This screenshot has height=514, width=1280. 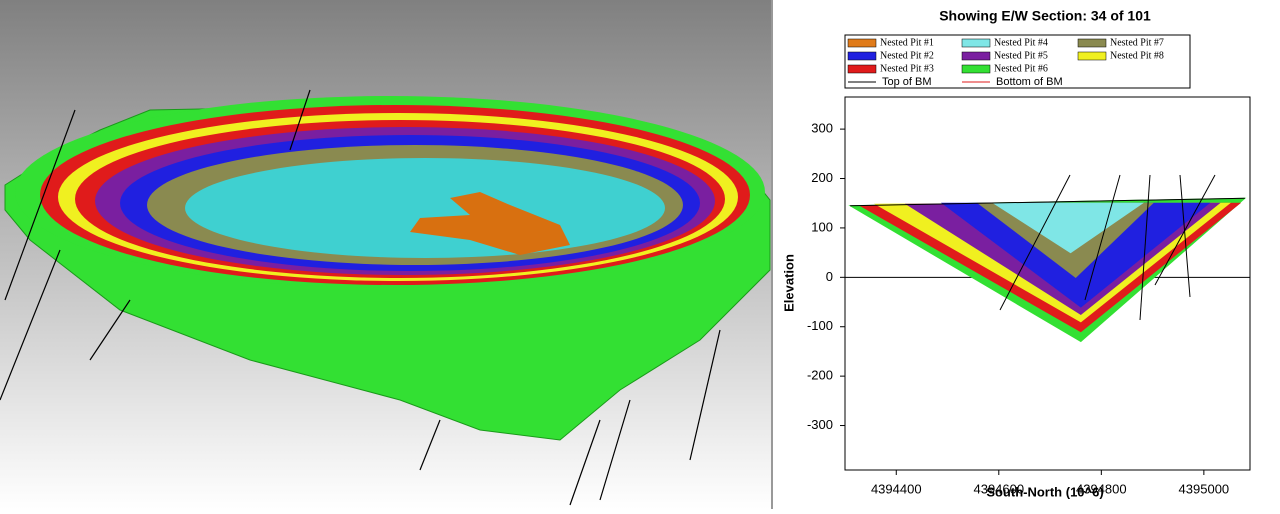 I want to click on x-tick-label: 4394400, so click(x=896, y=488).